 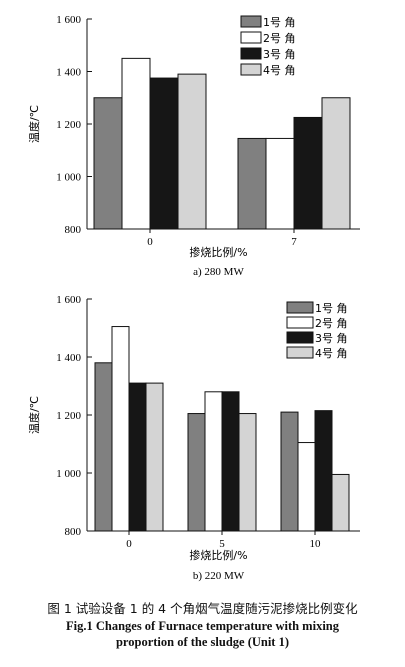 What do you see at coordinates (222, 544) in the screenshot?
I see `x-tick-label: 5` at bounding box center [222, 544].